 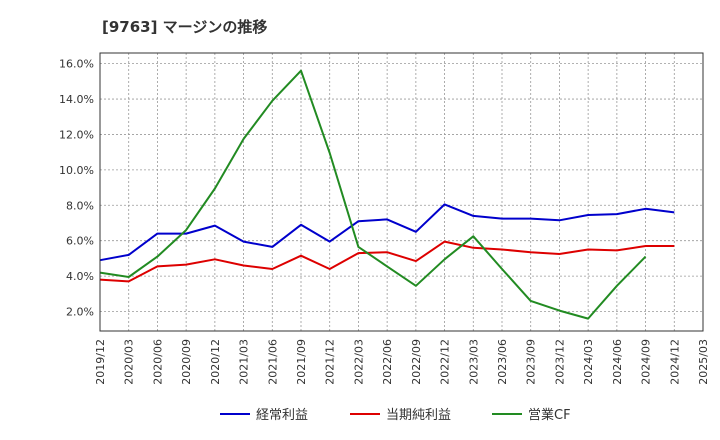 What do you see at coordinates (157, 362) in the screenshot?
I see `x-tick-label: 2020/06` at bounding box center [157, 362].